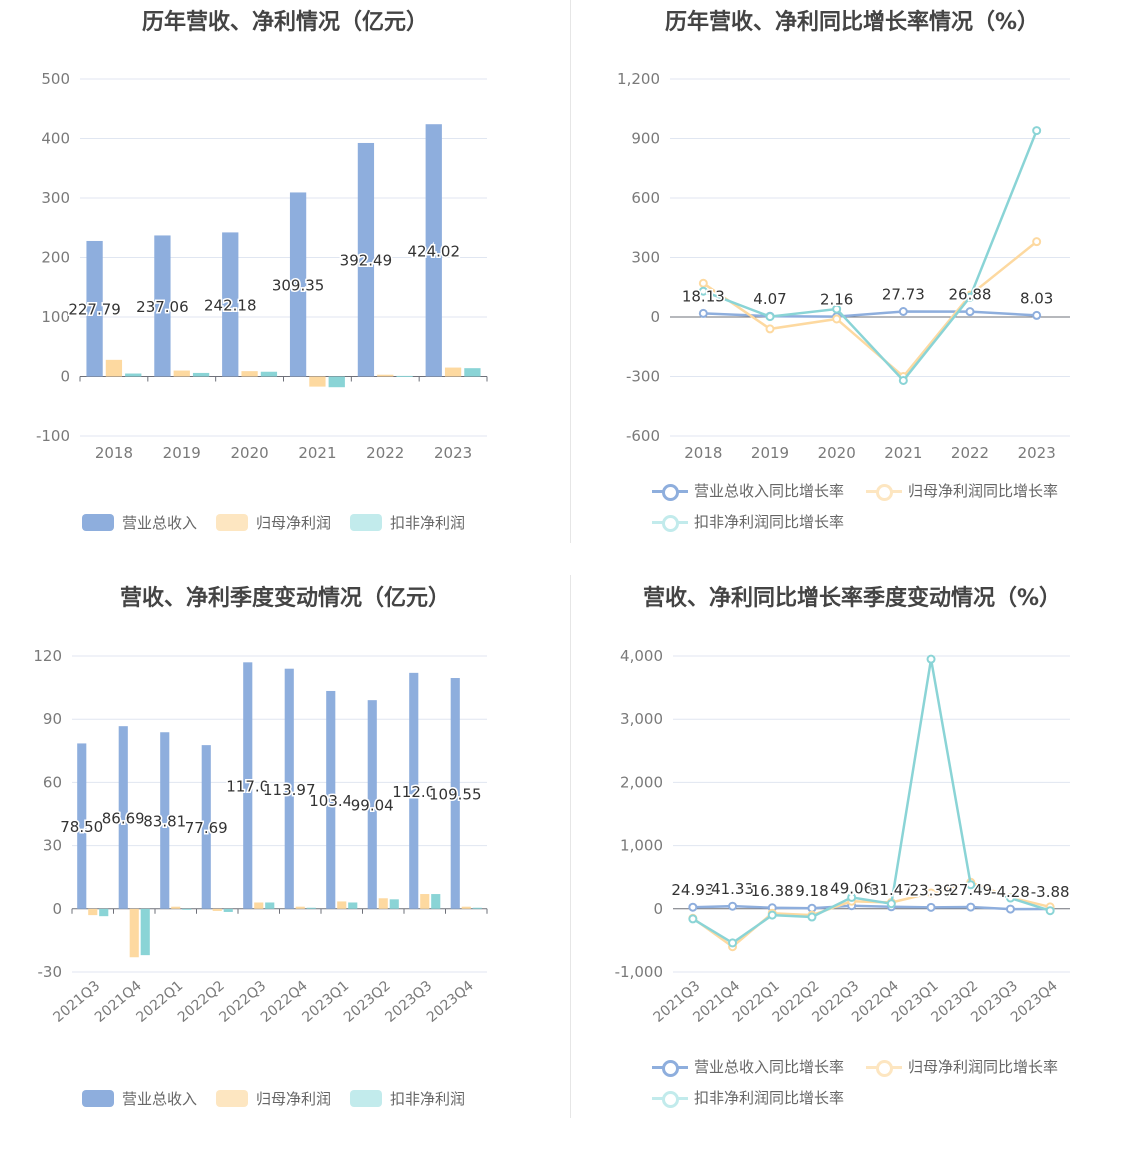  What do you see at coordinates (639, 972) in the screenshot?
I see `y-tick-label: -1,000` at bounding box center [639, 972].